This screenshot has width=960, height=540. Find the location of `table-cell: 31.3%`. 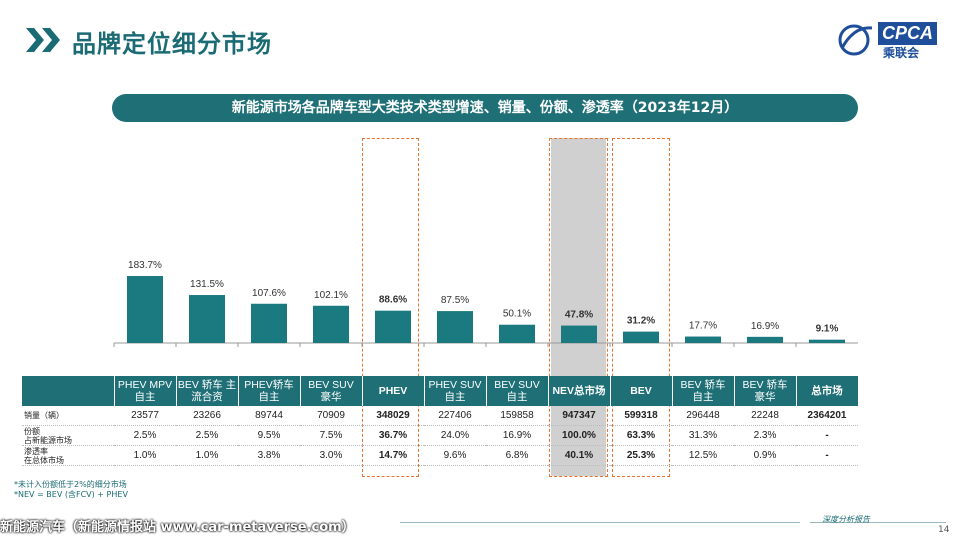

table-cell: 31.3% is located at coordinates (703, 435).